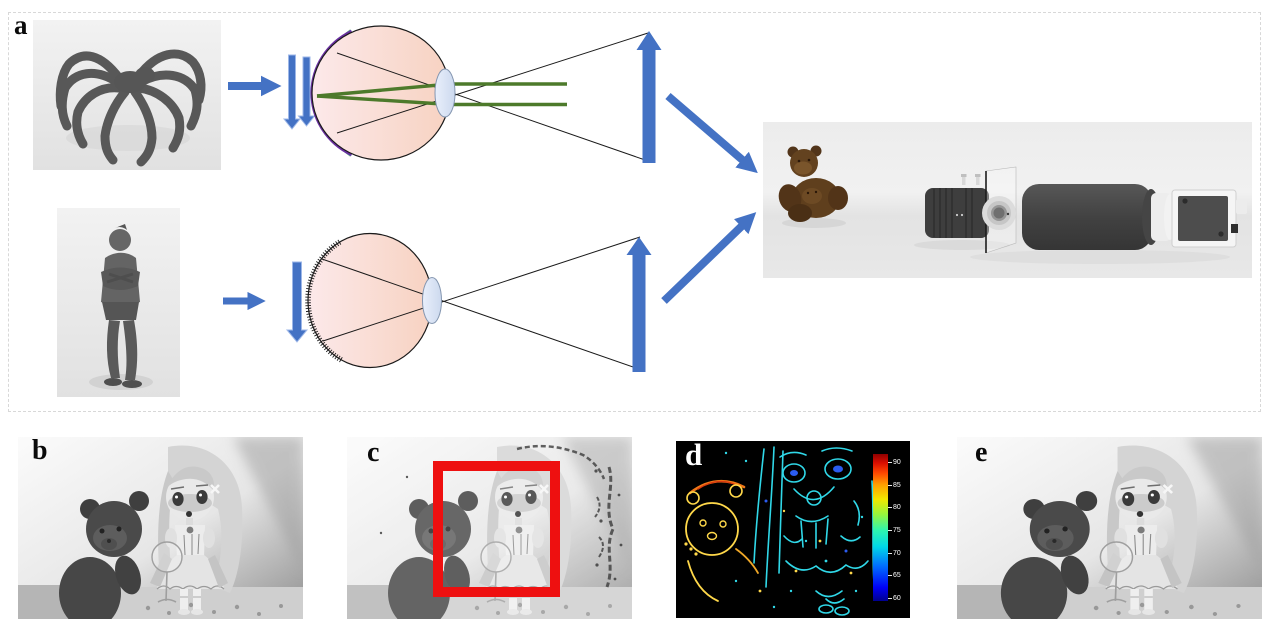  I want to click on panel-label-c: c, so click(373, 452).